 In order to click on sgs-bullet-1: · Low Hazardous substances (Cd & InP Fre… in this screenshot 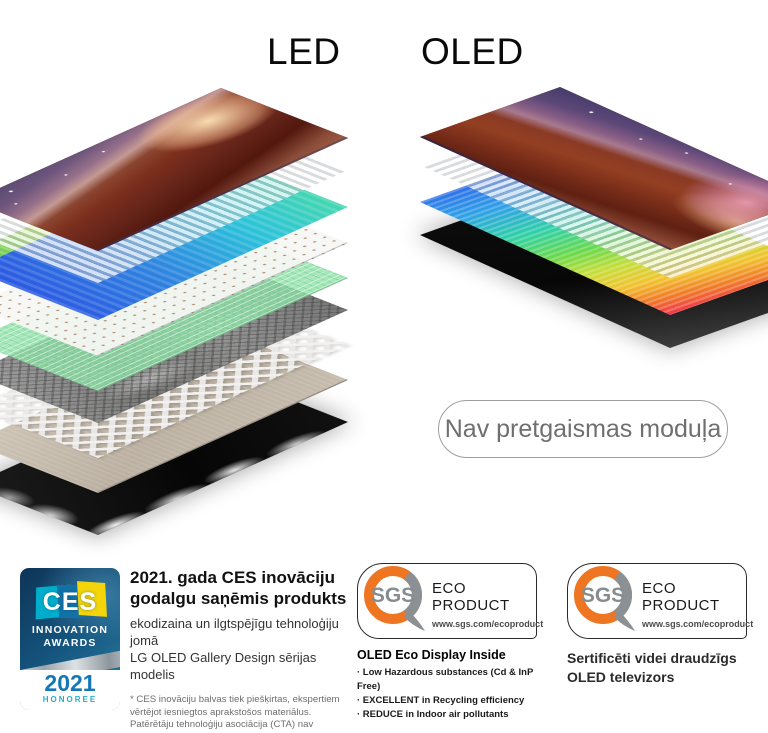, I will do `click(445, 679)`.